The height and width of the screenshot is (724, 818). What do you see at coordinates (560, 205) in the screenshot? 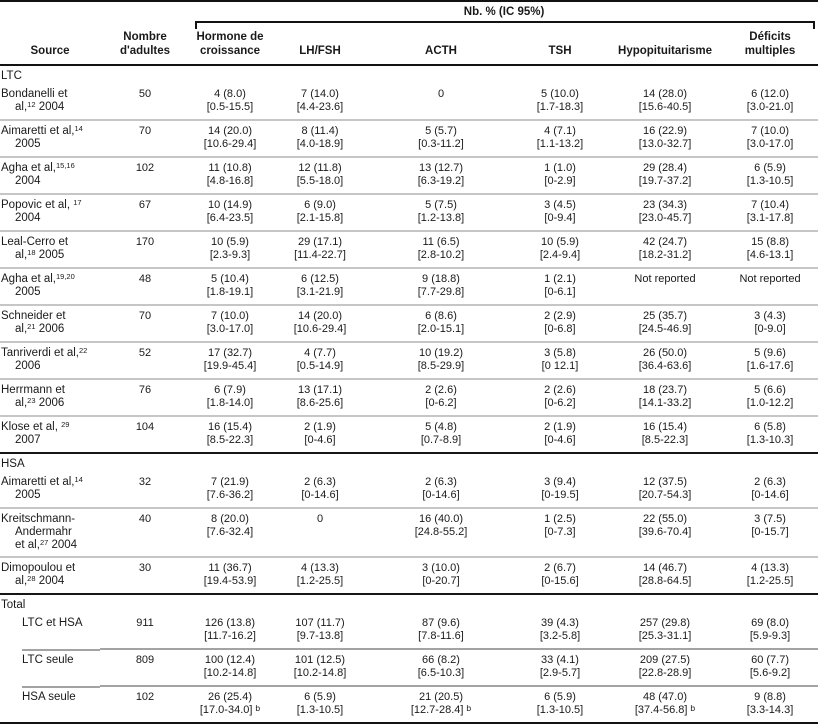
I see `cell-value: 3 (4.5)` at bounding box center [560, 205].